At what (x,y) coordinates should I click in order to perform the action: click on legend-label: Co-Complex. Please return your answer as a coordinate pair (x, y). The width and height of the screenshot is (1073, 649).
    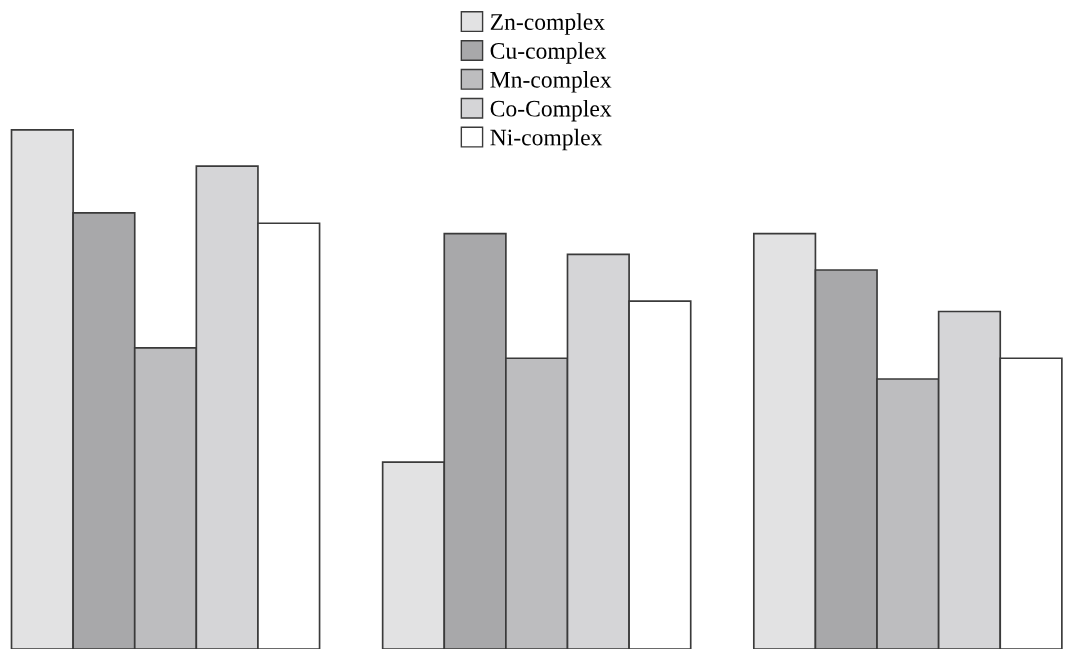
    Looking at the image, I should click on (551, 110).